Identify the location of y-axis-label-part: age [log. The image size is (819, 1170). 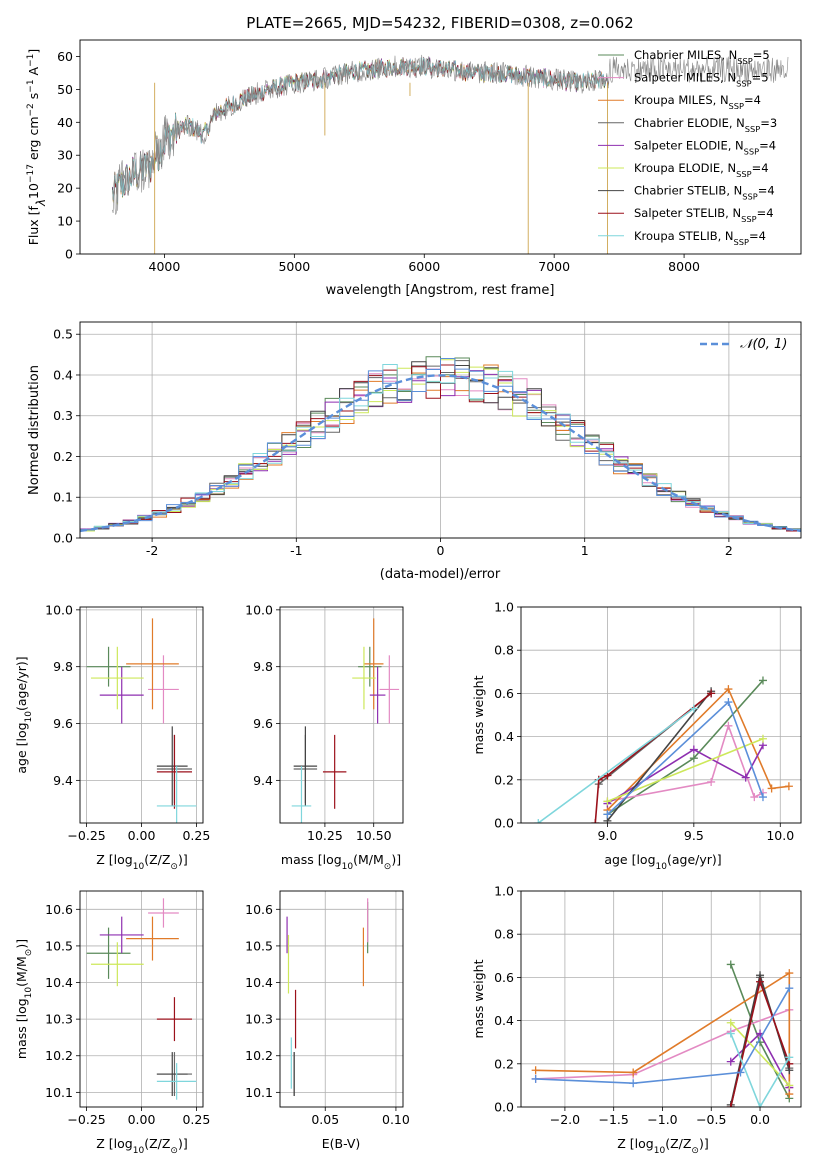
(21, 747).